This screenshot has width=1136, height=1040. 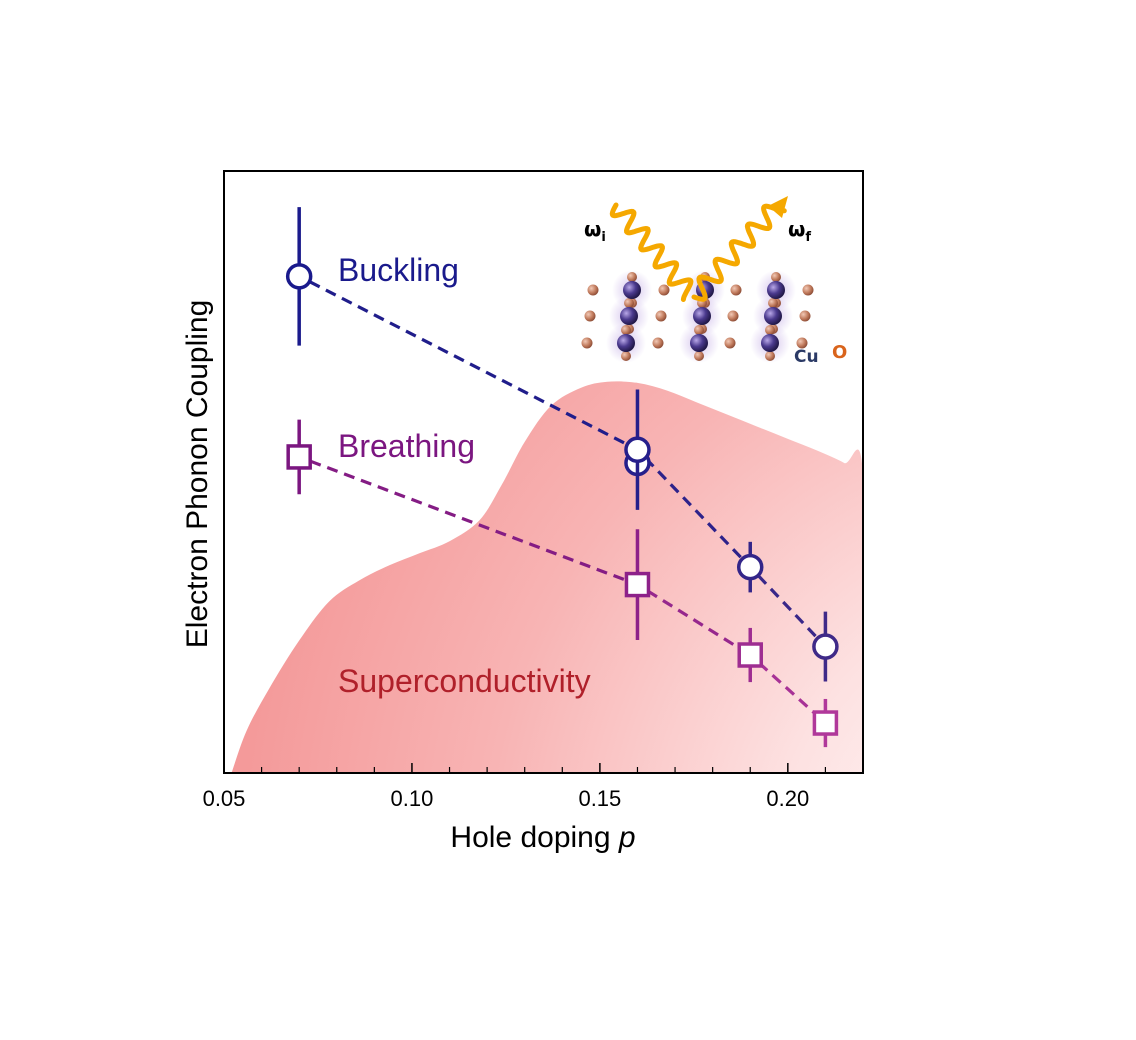 I want to click on crystal-inset: ωi ωf Cu O, so click(x=714, y=281).